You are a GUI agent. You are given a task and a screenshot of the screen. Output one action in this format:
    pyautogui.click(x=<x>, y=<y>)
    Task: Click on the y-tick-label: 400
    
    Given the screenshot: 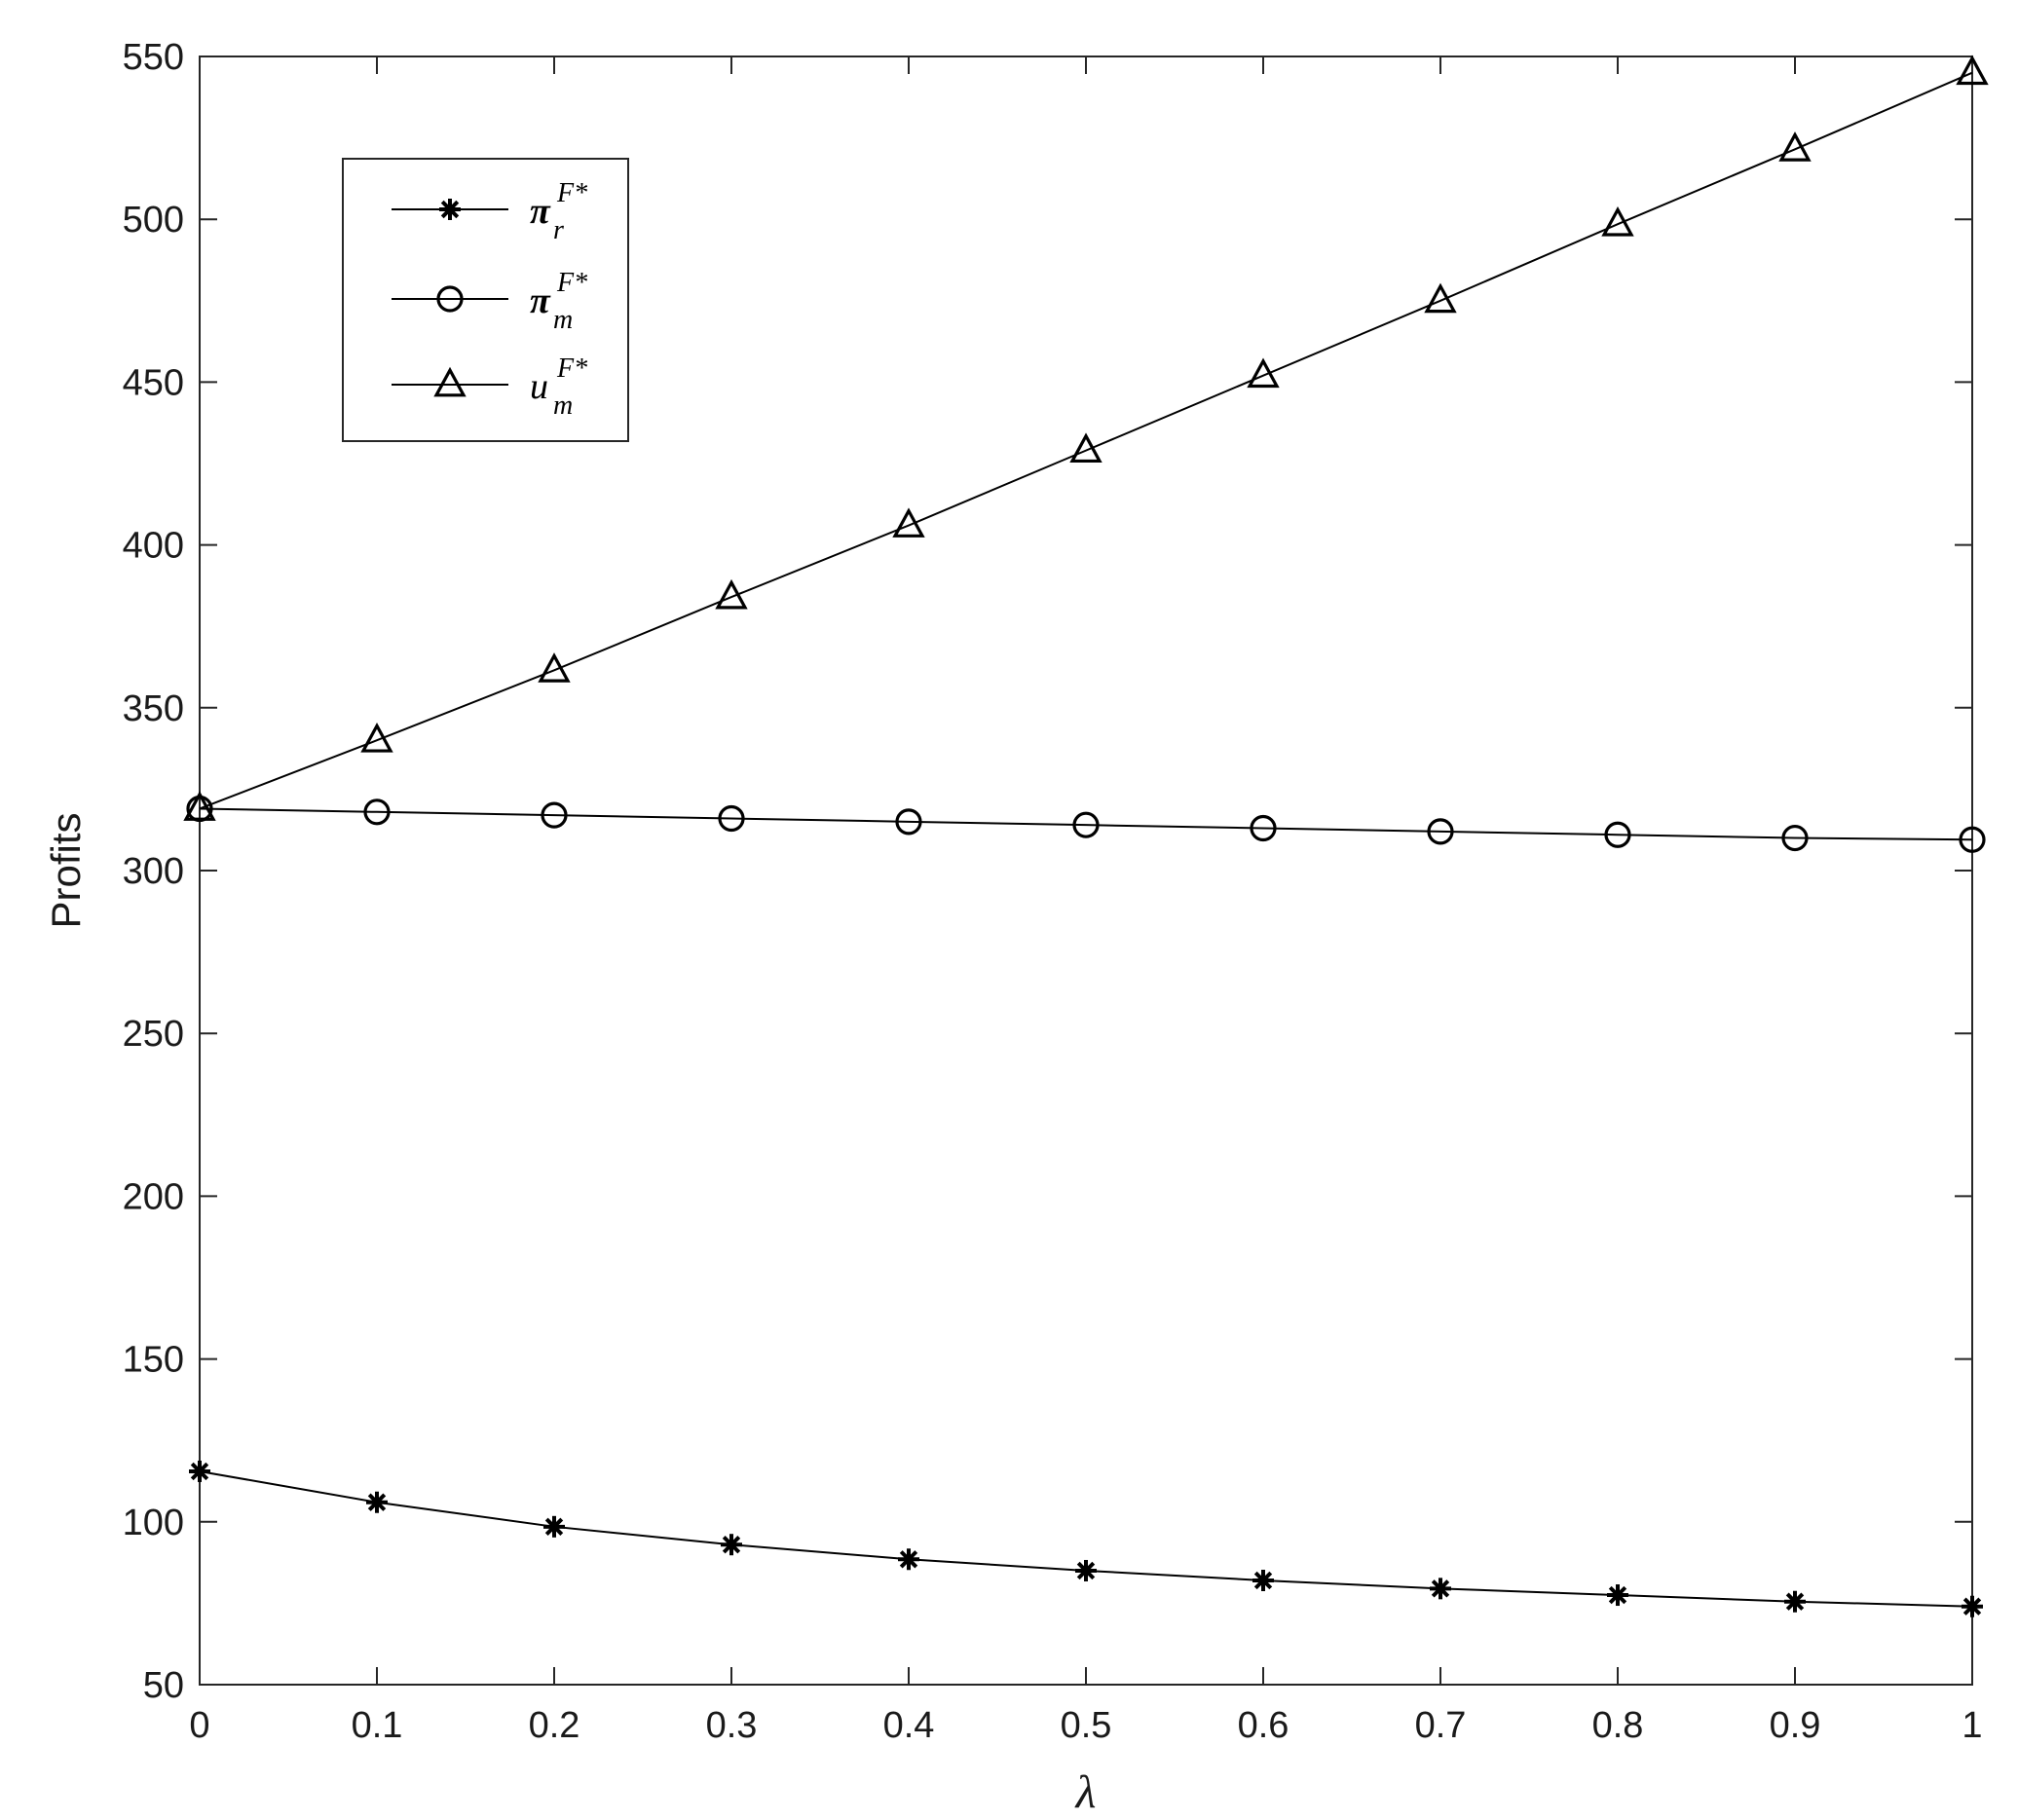 What is the action you would take?
    pyautogui.click(x=153, y=546)
    